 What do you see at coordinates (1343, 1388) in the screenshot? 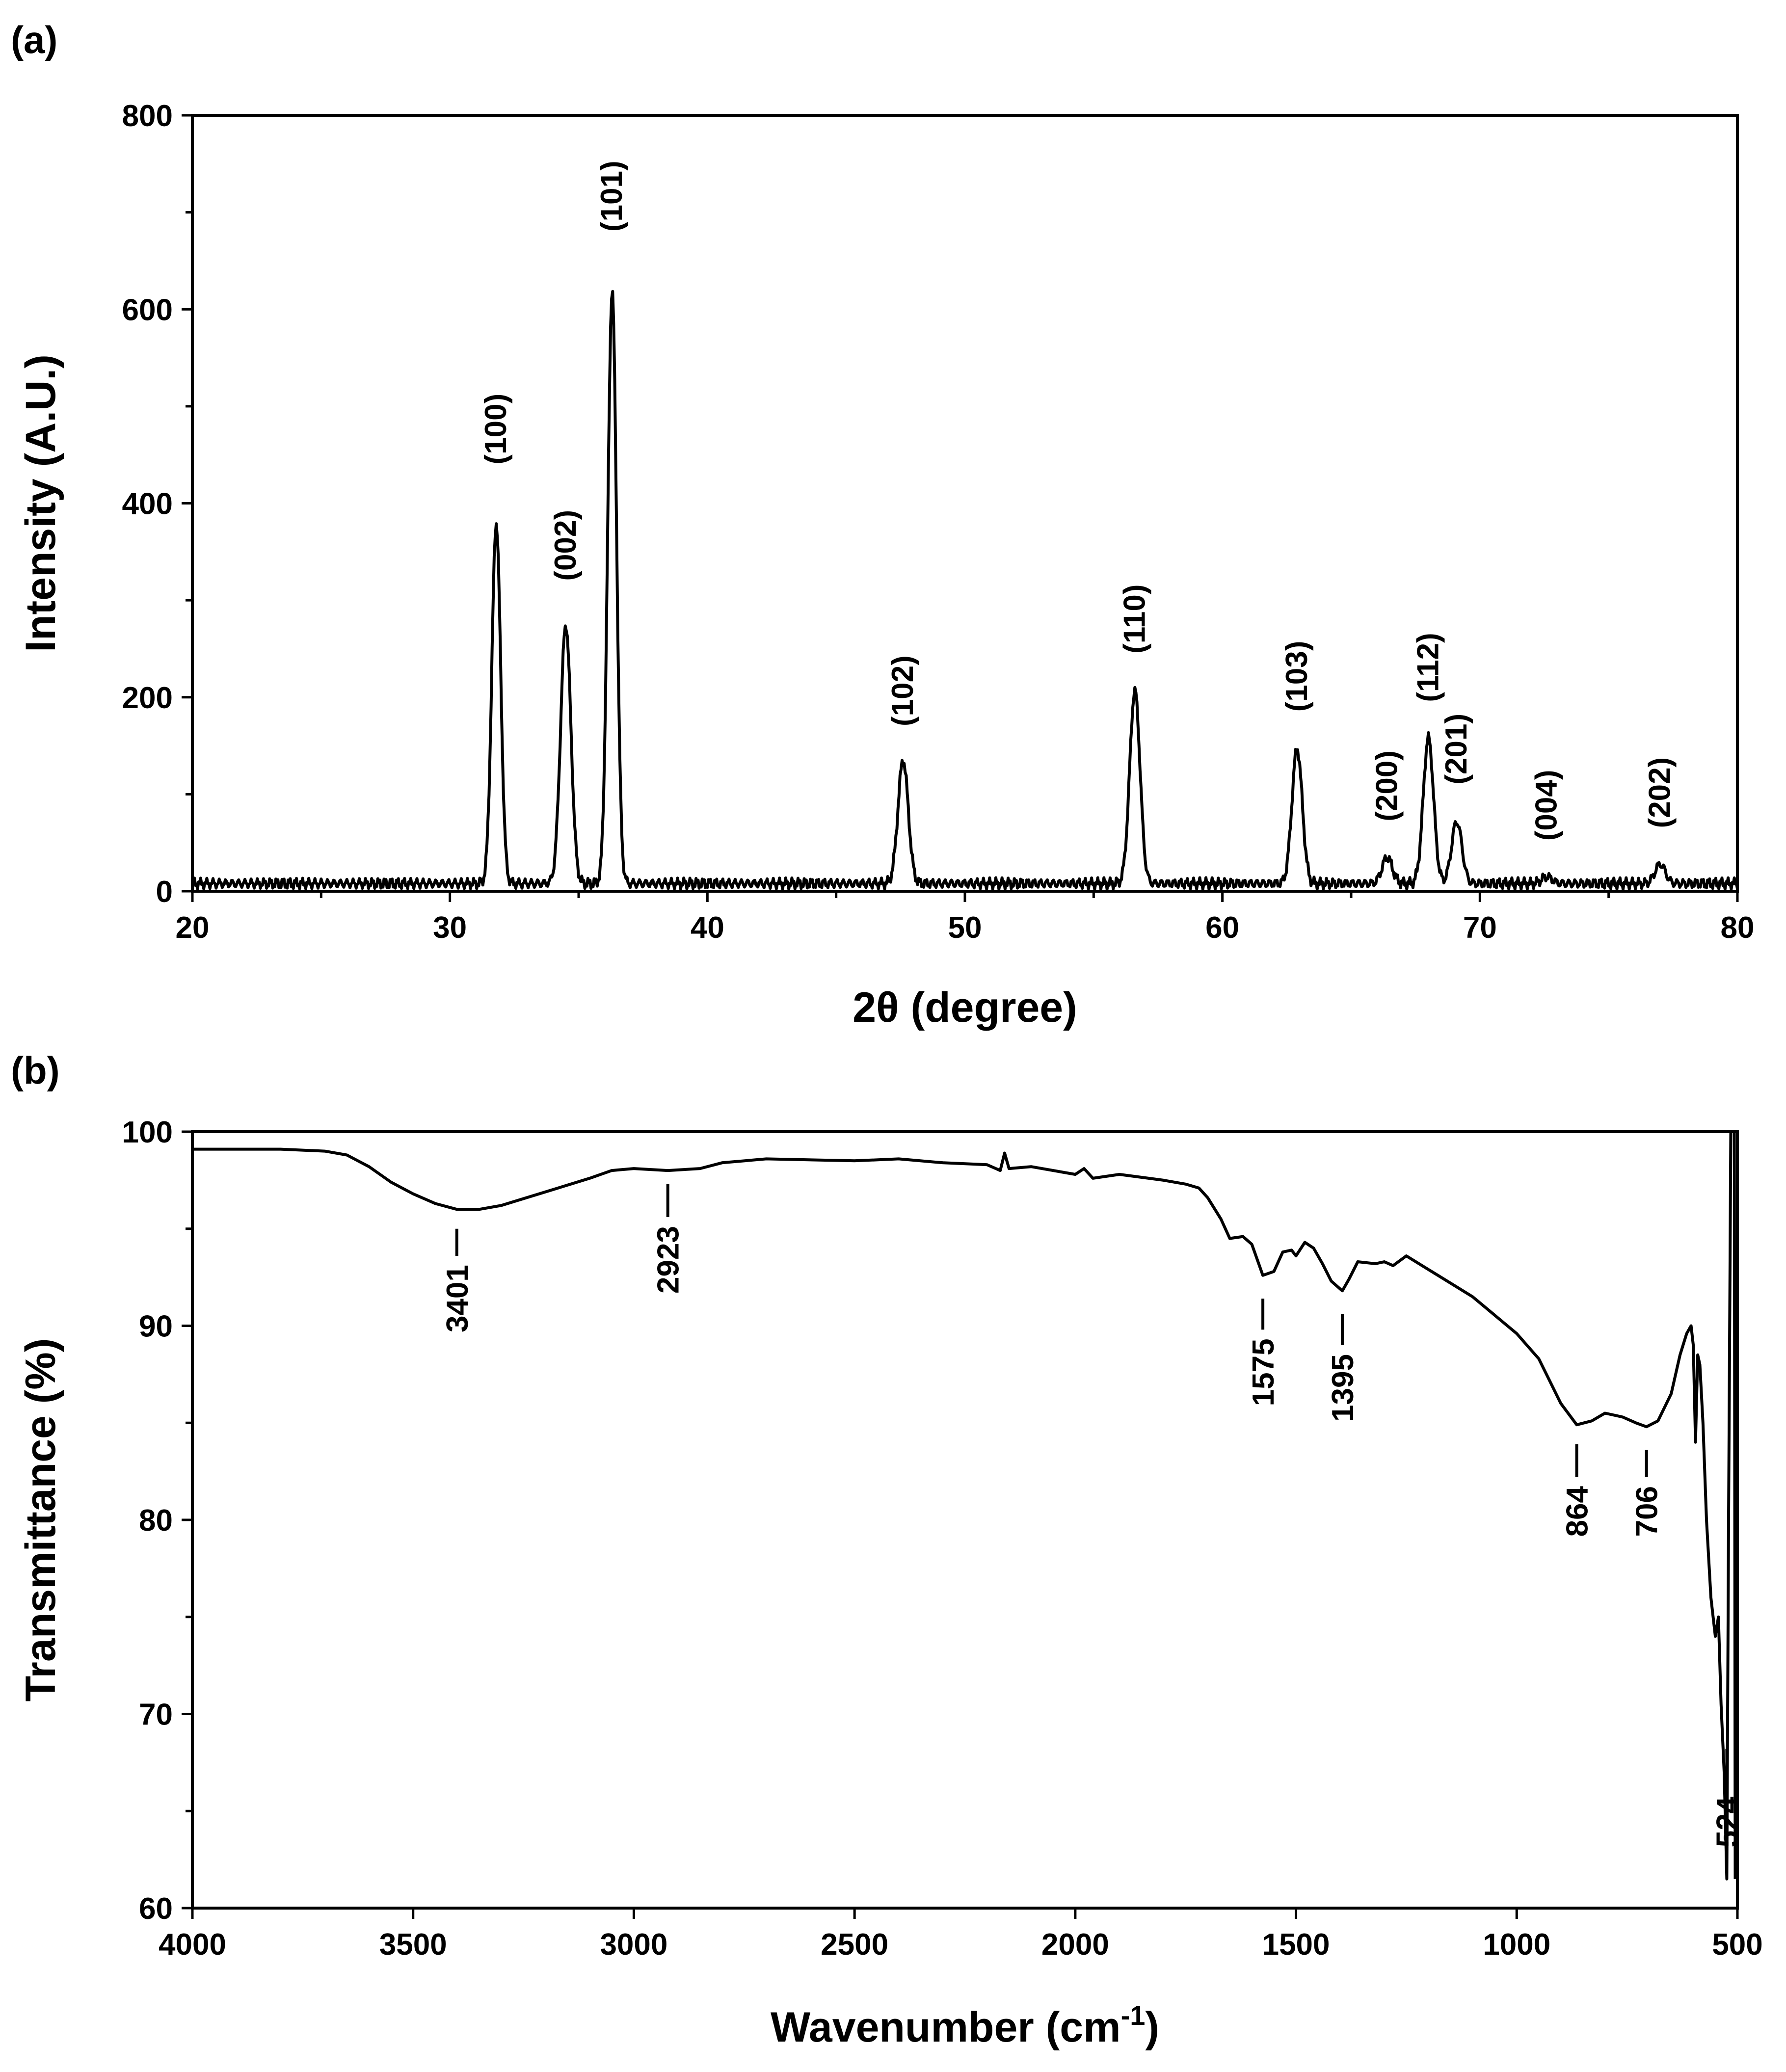
I see `ftir-peak-label: 1395` at bounding box center [1343, 1388].